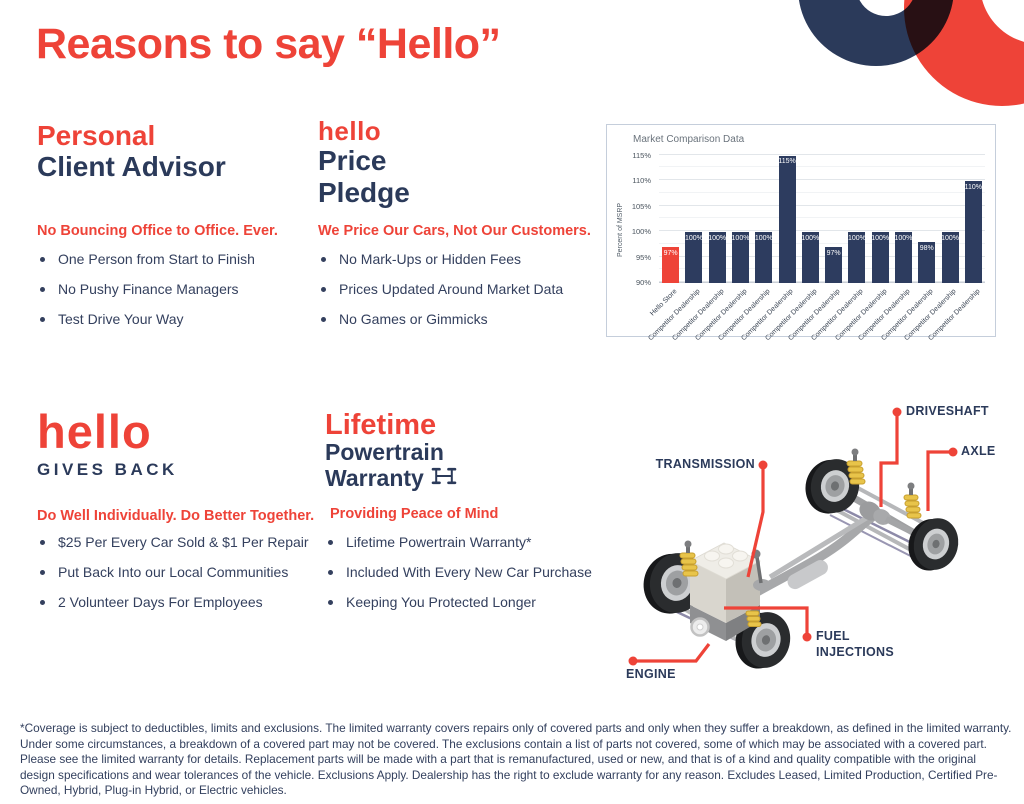 The image size is (1024, 804). Describe the element at coordinates (880, 257) in the screenshot. I see `bar-competitor-dealership-9: 100%` at that location.